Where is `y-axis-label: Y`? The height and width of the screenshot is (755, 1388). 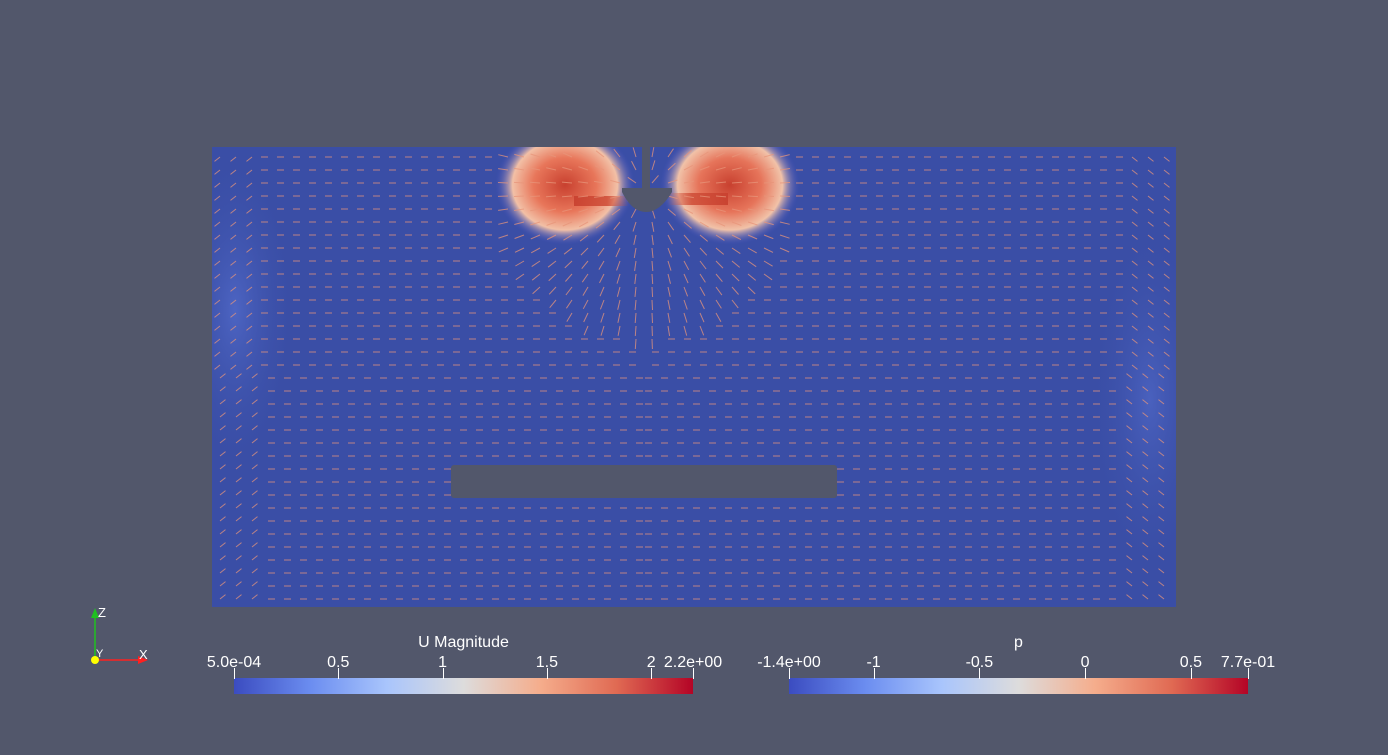 y-axis-label: Y is located at coordinates (100, 654).